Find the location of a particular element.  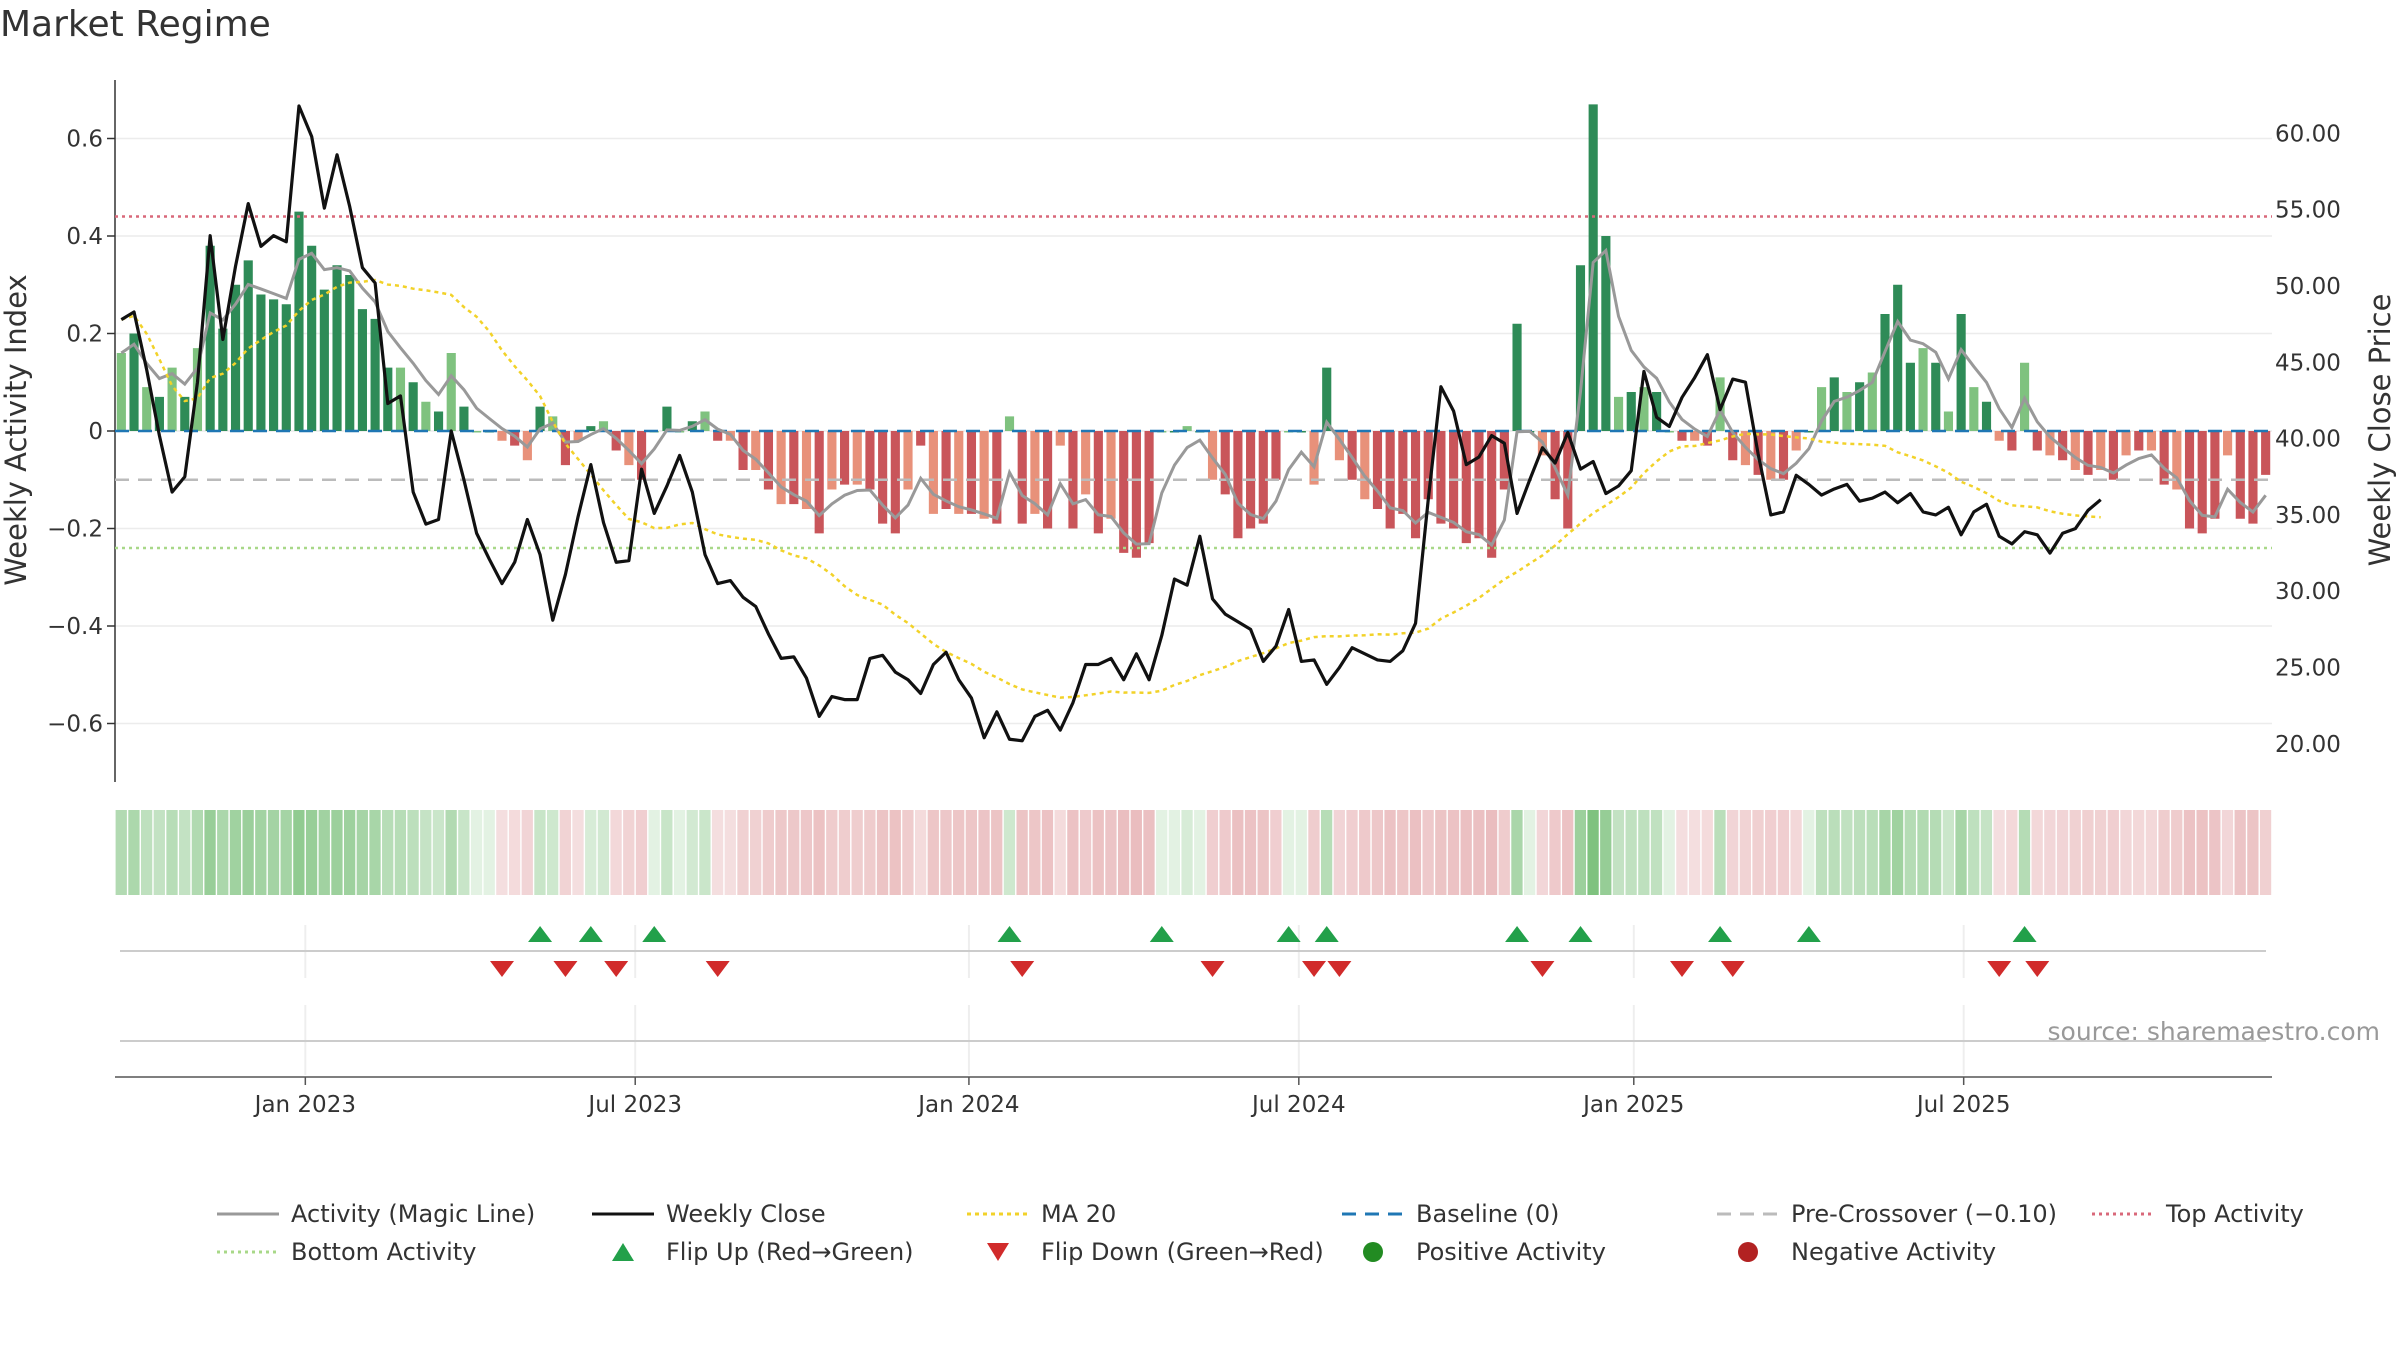

weekly-close-swatch is located at coordinates (623, 1214).